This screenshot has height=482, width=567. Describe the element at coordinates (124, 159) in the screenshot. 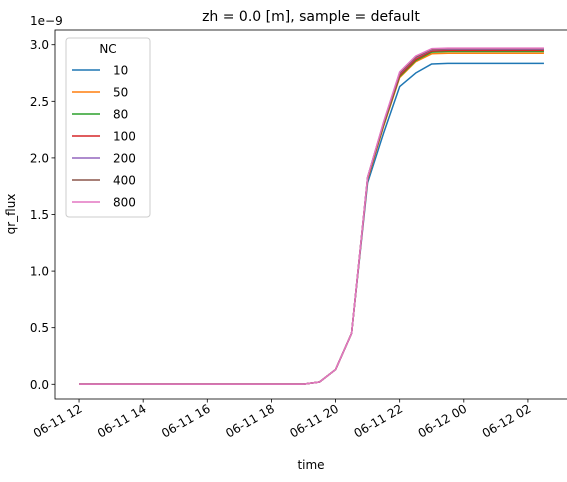

I see `legend-label-200: 200` at that location.